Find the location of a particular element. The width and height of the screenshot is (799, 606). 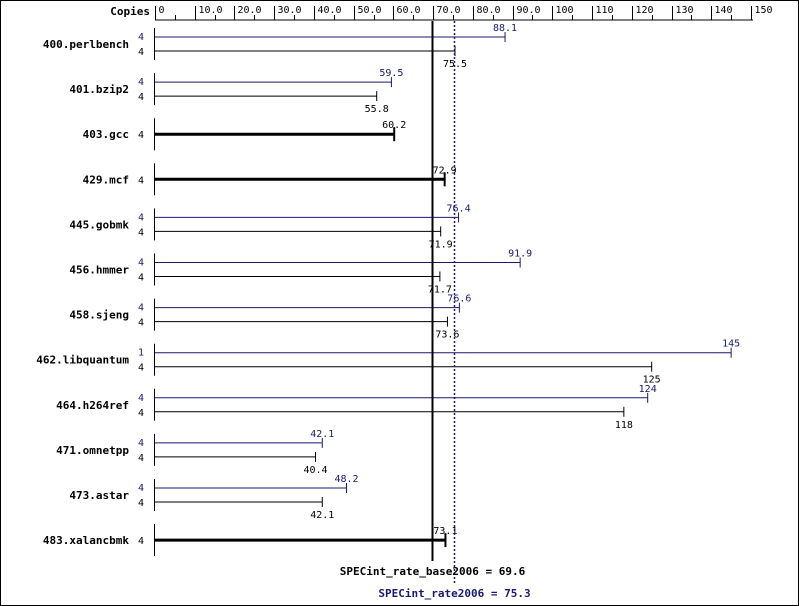

base-value-label: 42.1 is located at coordinates (322, 515).